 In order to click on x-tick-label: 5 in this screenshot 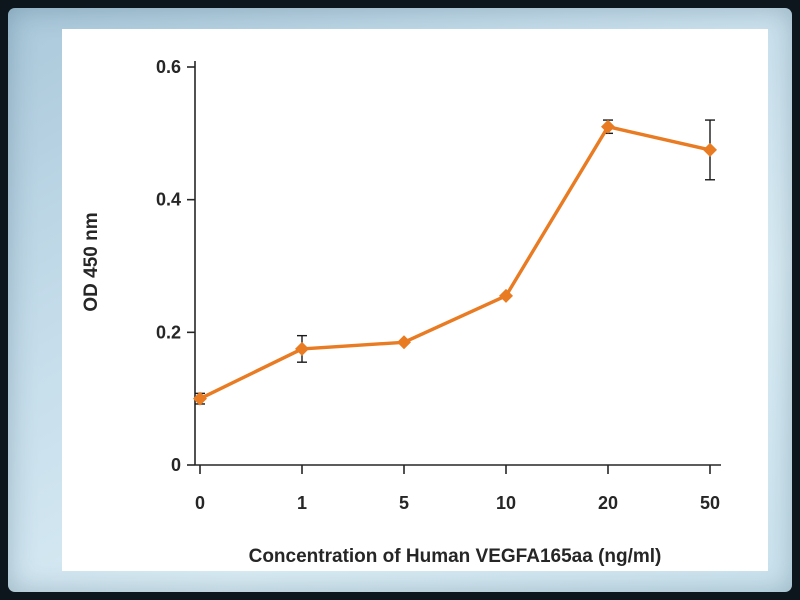, I will do `click(404, 503)`.